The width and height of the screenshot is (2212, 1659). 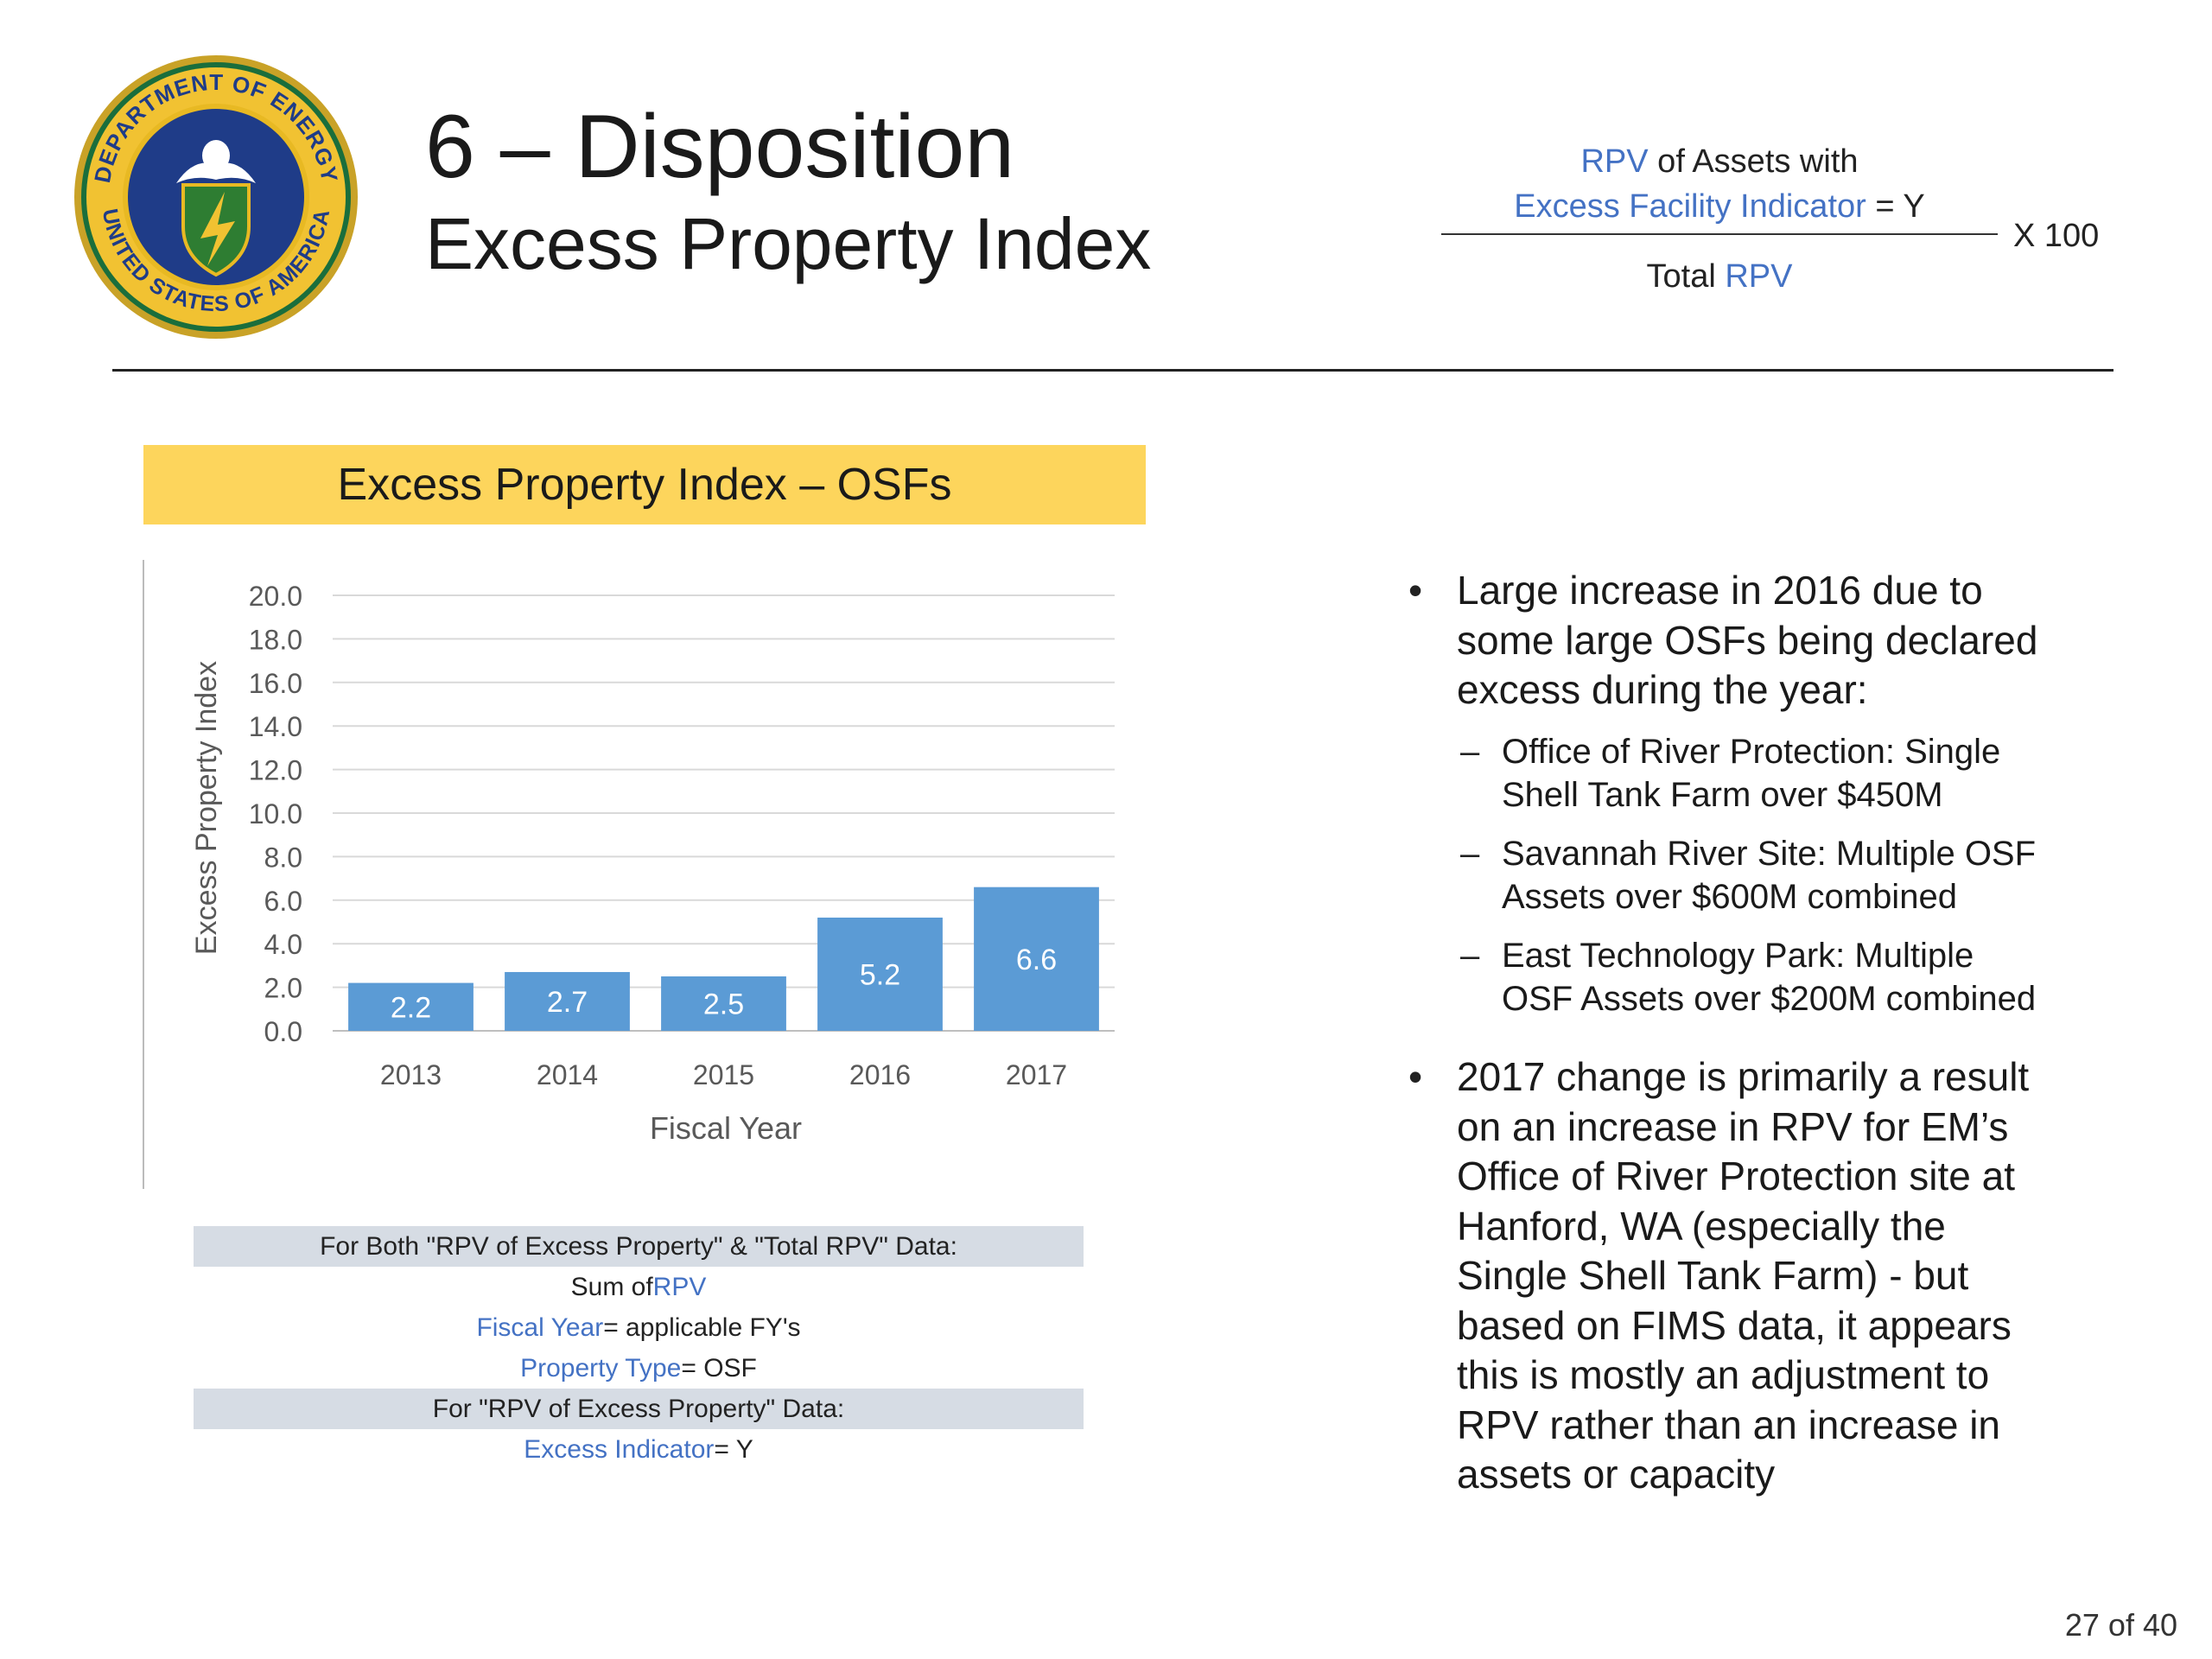 I want to click on y-tick-label: 12.0, so click(x=275, y=770).